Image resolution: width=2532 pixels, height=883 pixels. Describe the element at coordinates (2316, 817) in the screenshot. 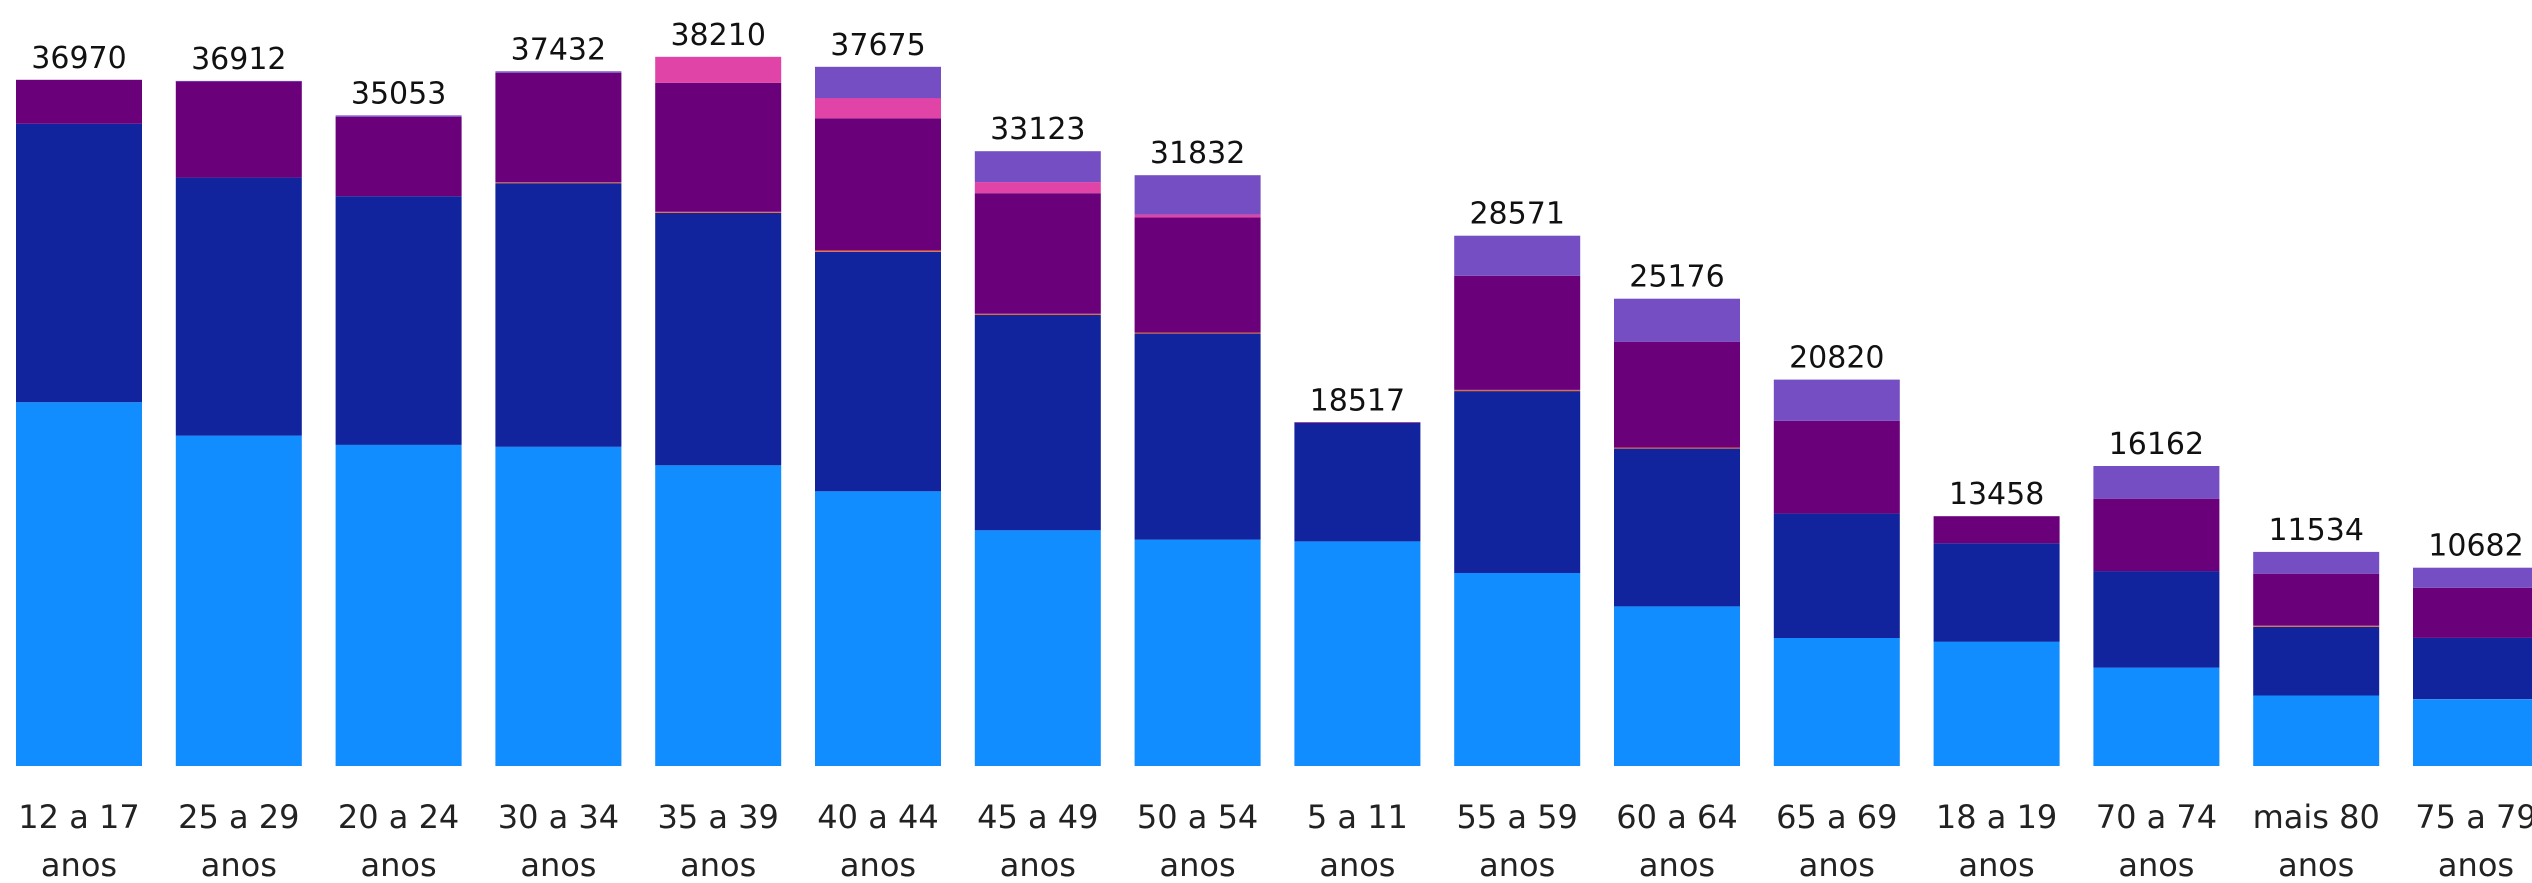

I see `x-tick-label: mais 80` at that location.